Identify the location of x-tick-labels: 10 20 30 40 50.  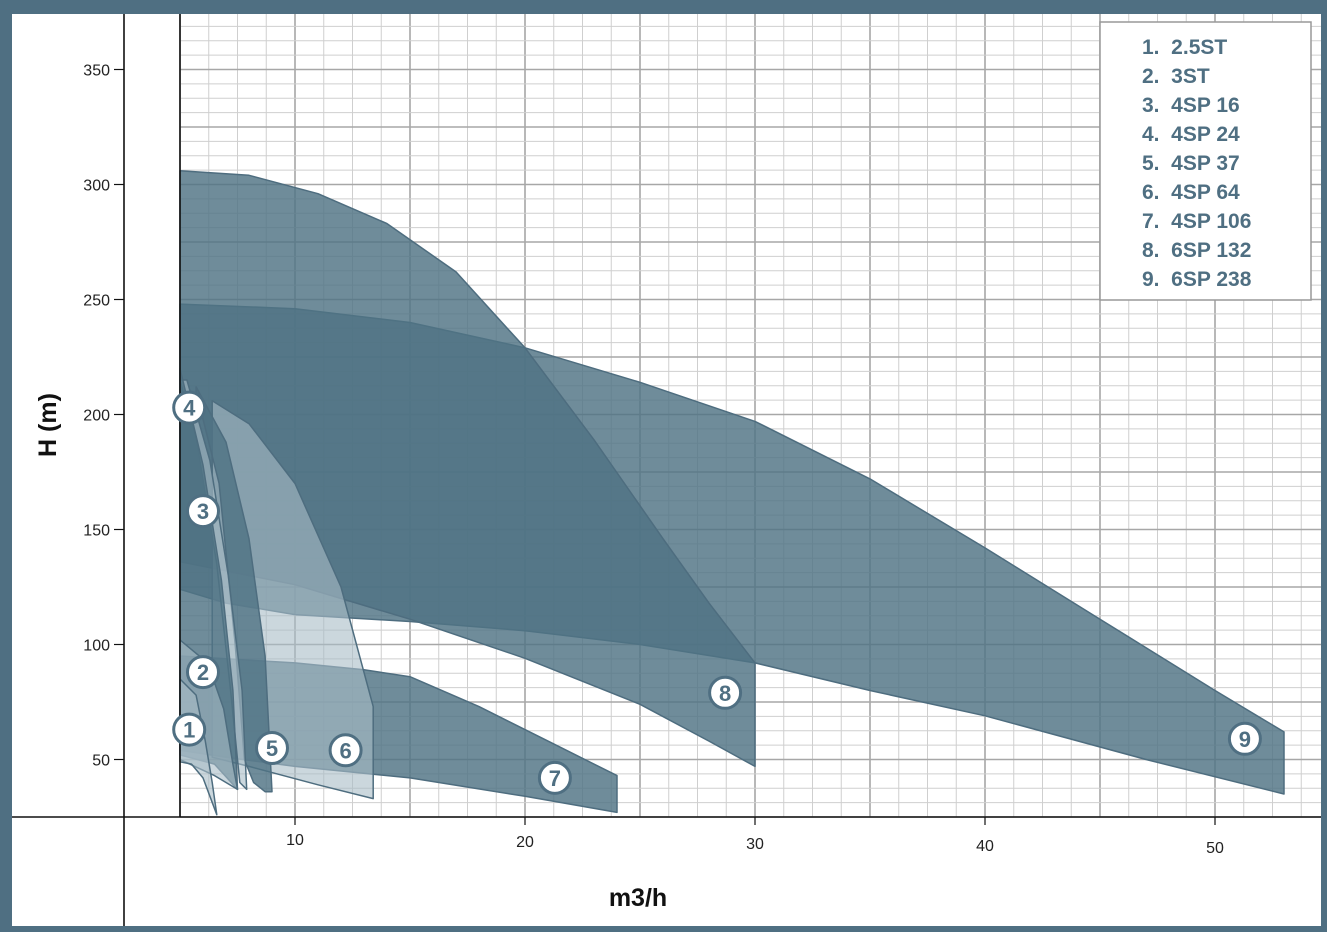
(755, 837).